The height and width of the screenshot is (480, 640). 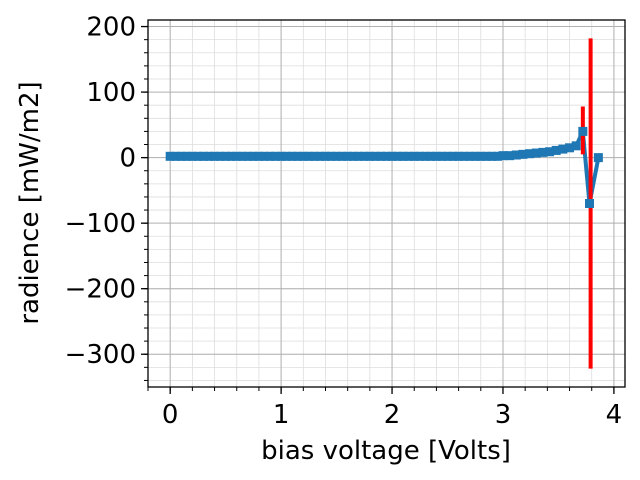 What do you see at coordinates (111, 93) in the screenshot?
I see `y-tick-label: 100` at bounding box center [111, 93].